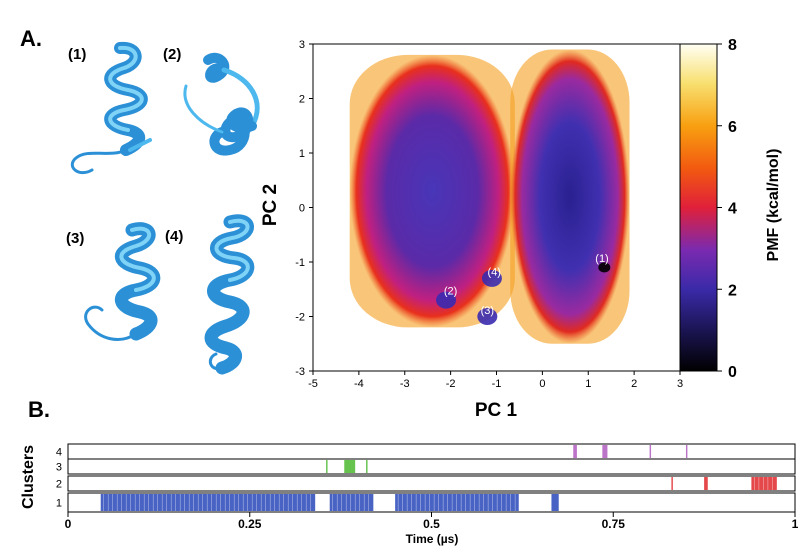  I want to click on timeline-x-axis: 0 0.25 0.5 0.75 1, so click(432, 521).